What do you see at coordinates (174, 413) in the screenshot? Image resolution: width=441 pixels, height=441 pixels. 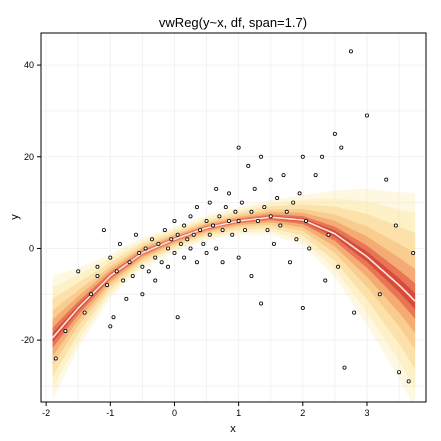 I see `x-tick-label: 0` at bounding box center [174, 413].